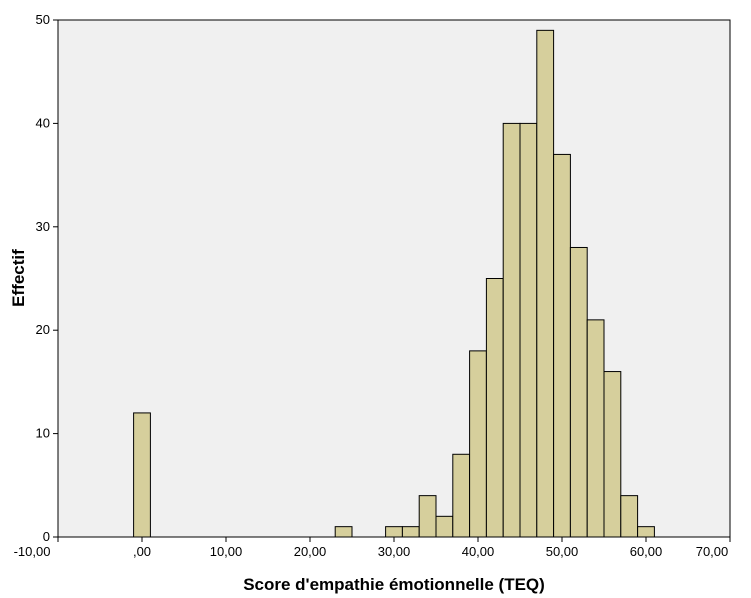 Image resolution: width=751 pixels, height=598 pixels. I want to click on x-tick-label: 10,00, so click(226, 551).